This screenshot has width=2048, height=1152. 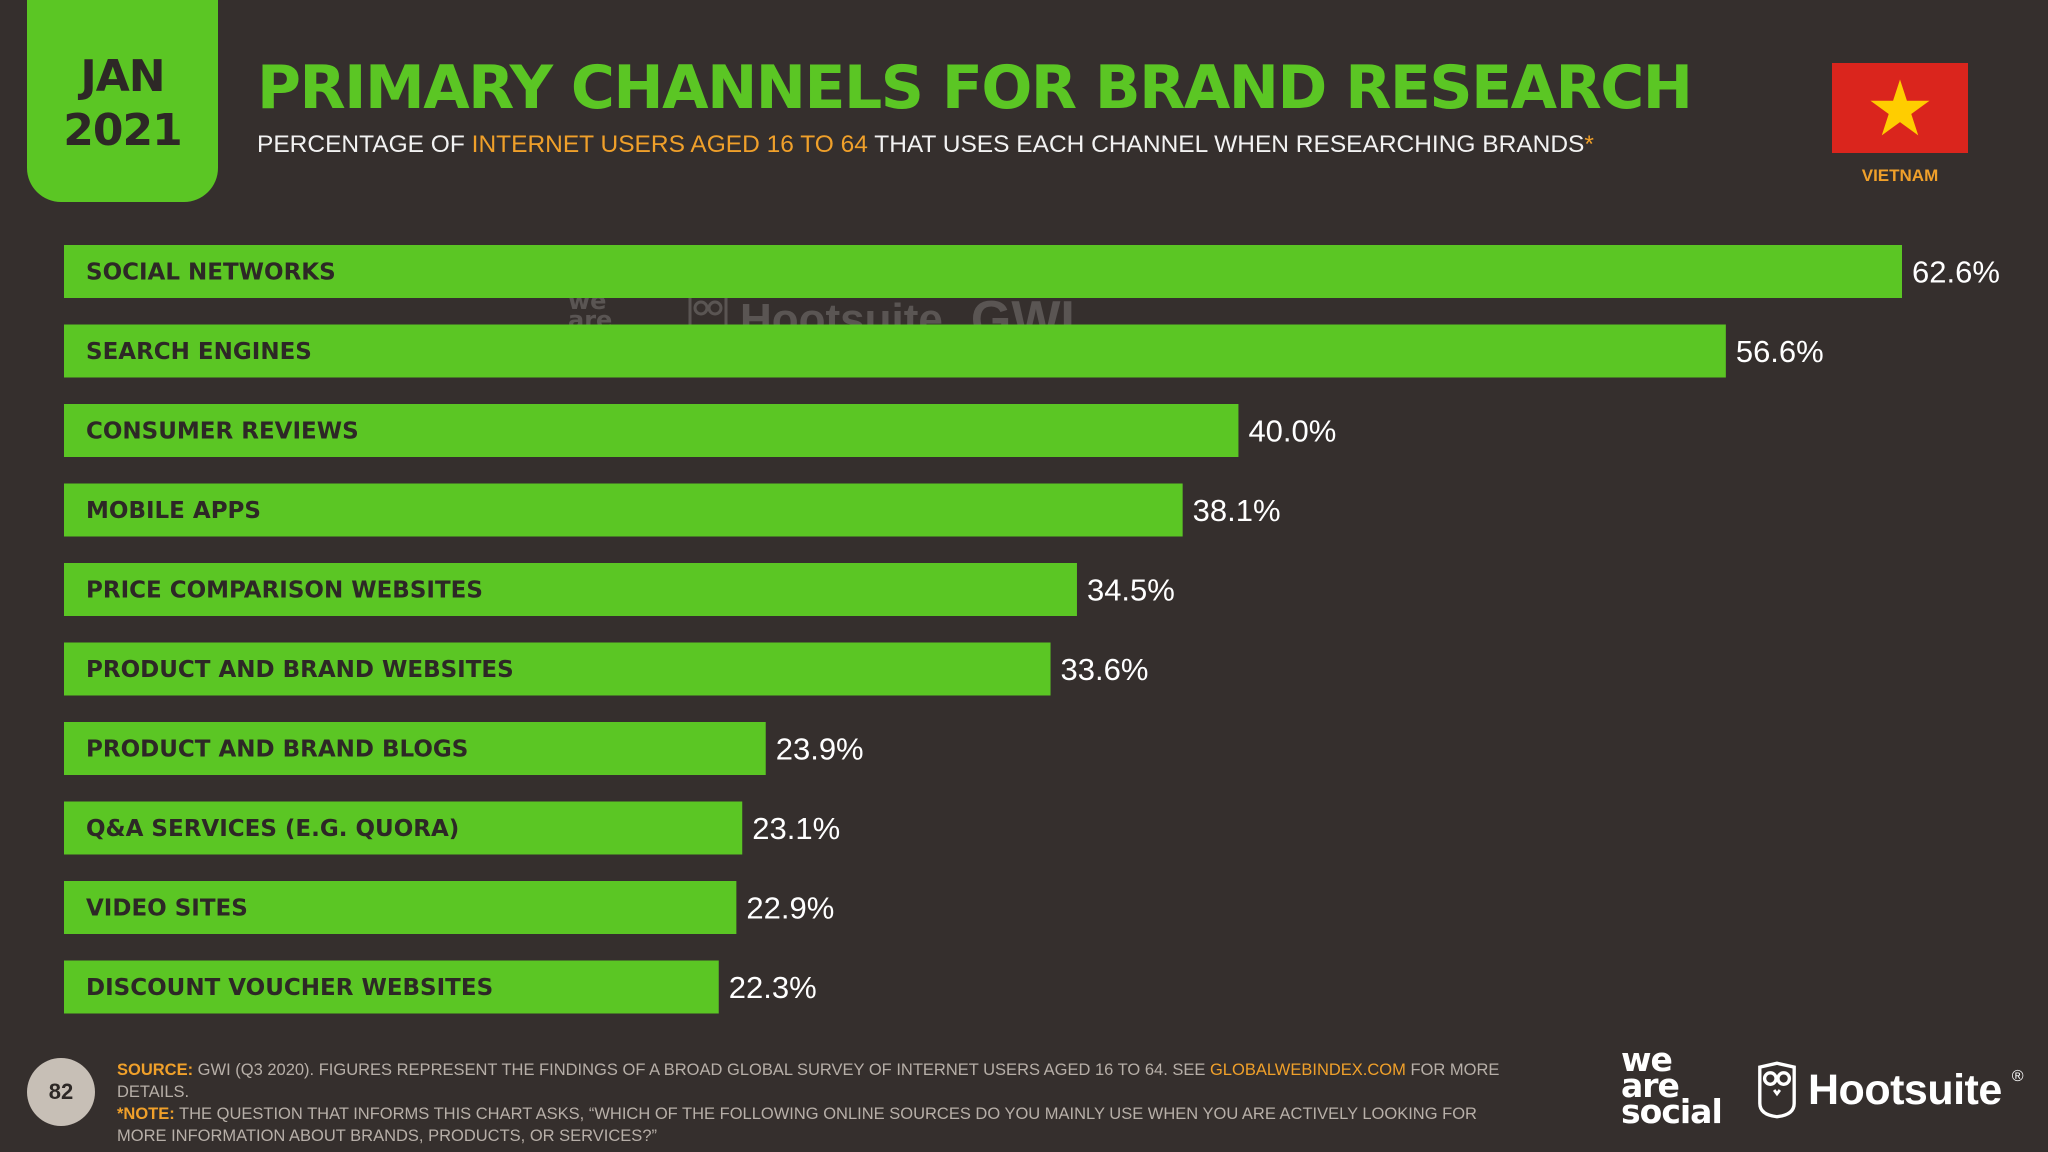 What do you see at coordinates (773, 987) in the screenshot?
I see `bar-value-label: 22.3%` at bounding box center [773, 987].